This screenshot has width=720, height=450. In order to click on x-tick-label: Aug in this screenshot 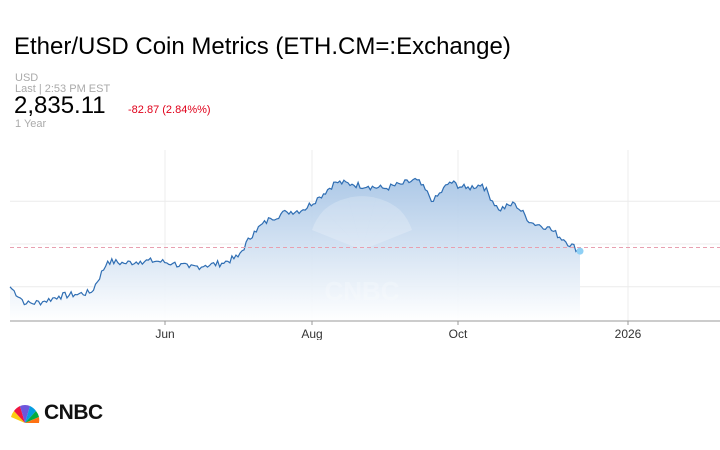, I will do `click(311, 333)`.